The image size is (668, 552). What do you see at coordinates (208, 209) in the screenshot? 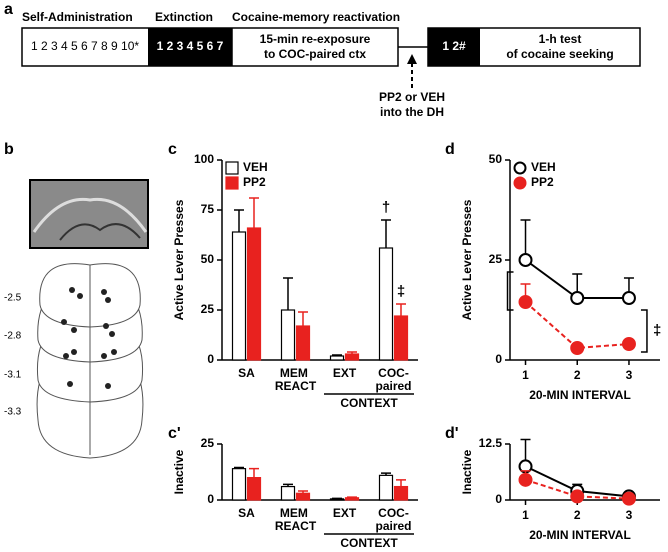
I see `y-tick-label: 75` at bounding box center [208, 209].